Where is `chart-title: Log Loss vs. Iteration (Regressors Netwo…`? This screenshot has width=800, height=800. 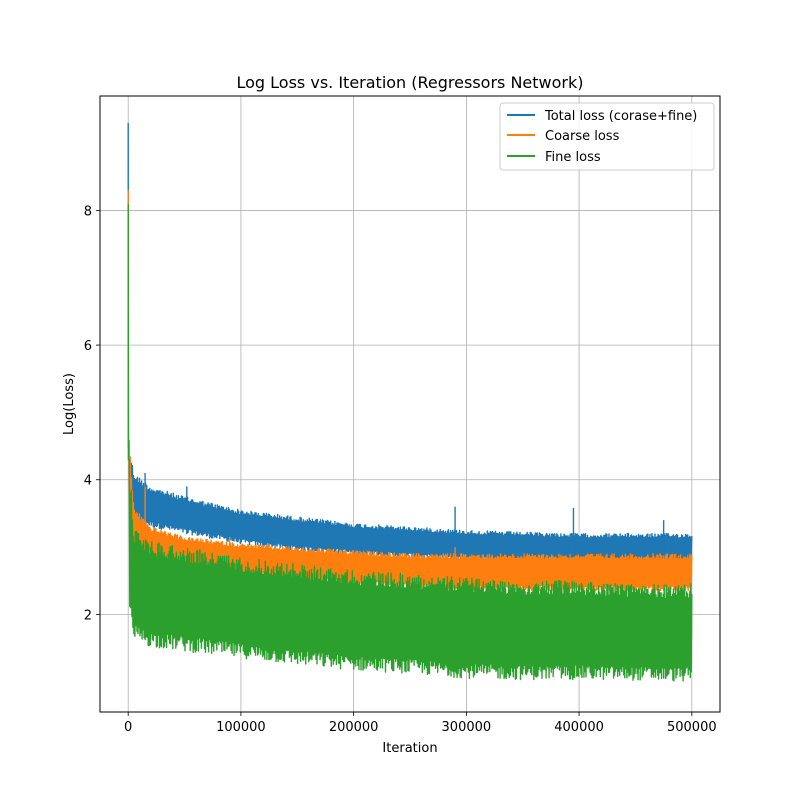
chart-title: Log Loss vs. Iteration (Regressors Netwo… is located at coordinates (410, 82).